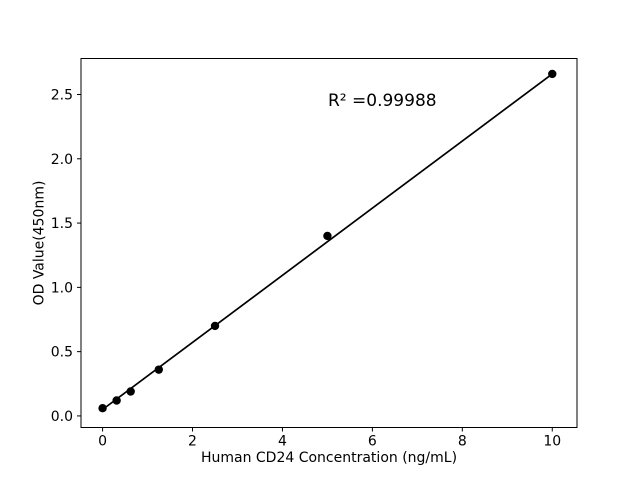 The width and height of the screenshot is (640, 480). What do you see at coordinates (102, 442) in the screenshot?
I see `x-tick-label: 0` at bounding box center [102, 442].